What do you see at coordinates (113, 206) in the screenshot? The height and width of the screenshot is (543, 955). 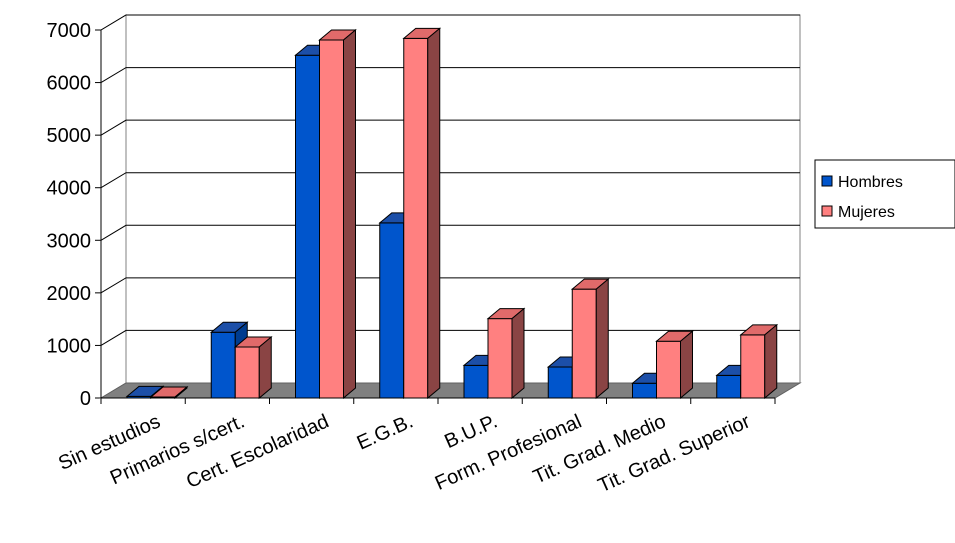 I see `side-wall` at bounding box center [113, 206].